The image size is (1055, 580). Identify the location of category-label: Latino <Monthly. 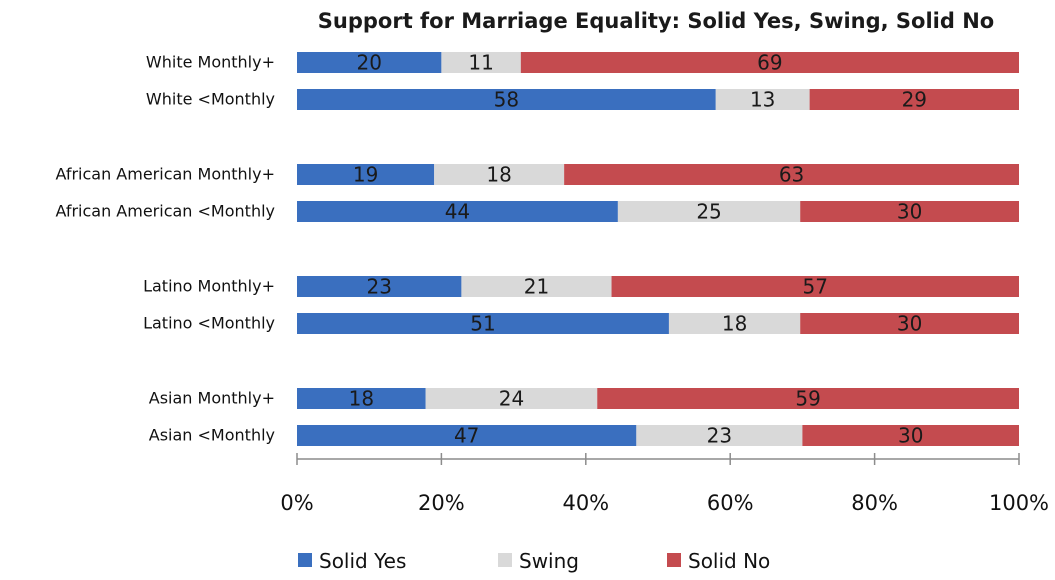
(209, 323).